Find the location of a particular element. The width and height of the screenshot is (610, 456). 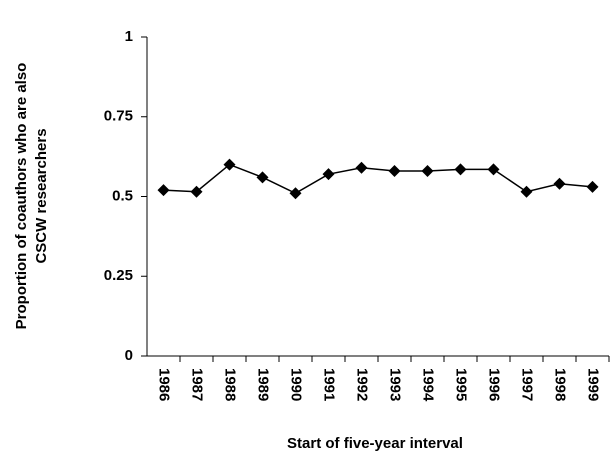

x-tick-label: 1990 is located at coordinates (296, 384).